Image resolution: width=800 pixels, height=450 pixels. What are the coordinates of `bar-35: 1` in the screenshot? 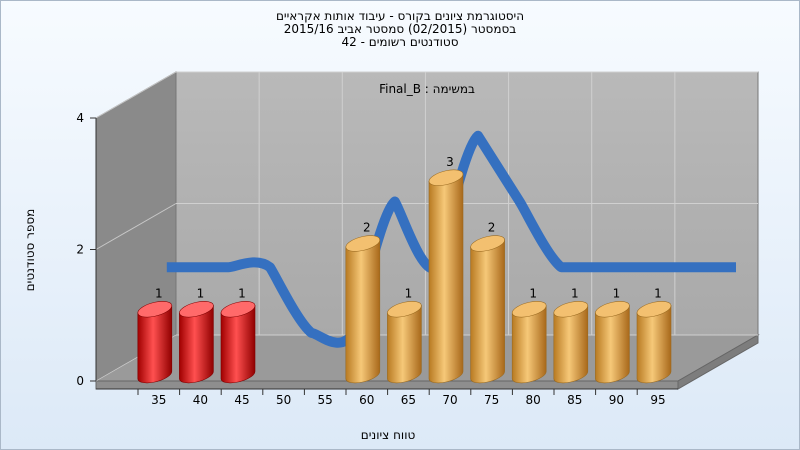 It's located at (155, 335).